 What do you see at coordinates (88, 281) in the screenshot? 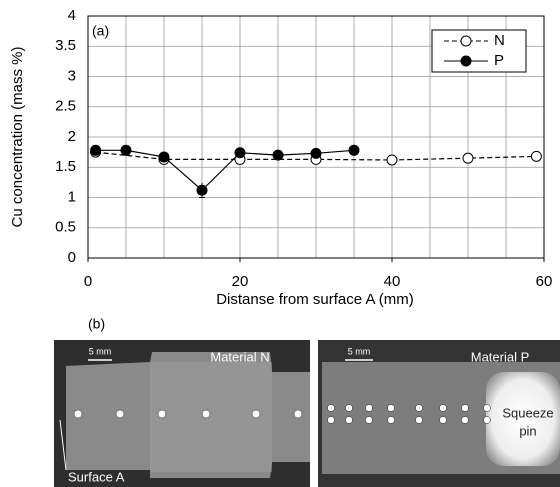
I see `x-tick-label: 0` at bounding box center [88, 281].